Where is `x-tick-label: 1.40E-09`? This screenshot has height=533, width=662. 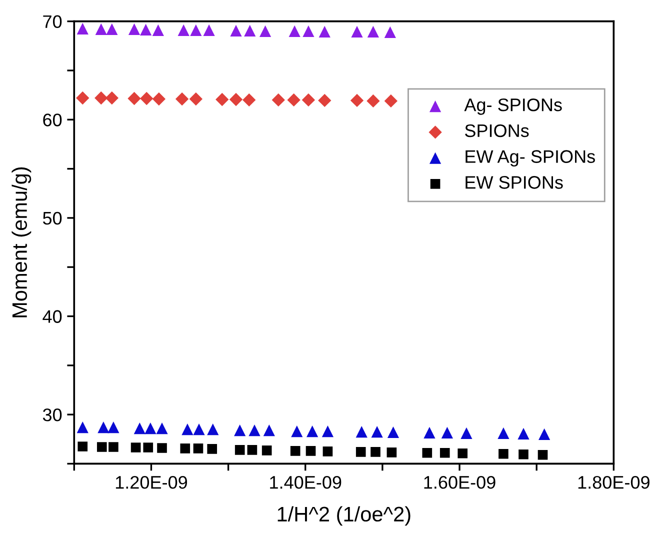
x-tick-label: 1.40E-09 is located at coordinates (306, 482).